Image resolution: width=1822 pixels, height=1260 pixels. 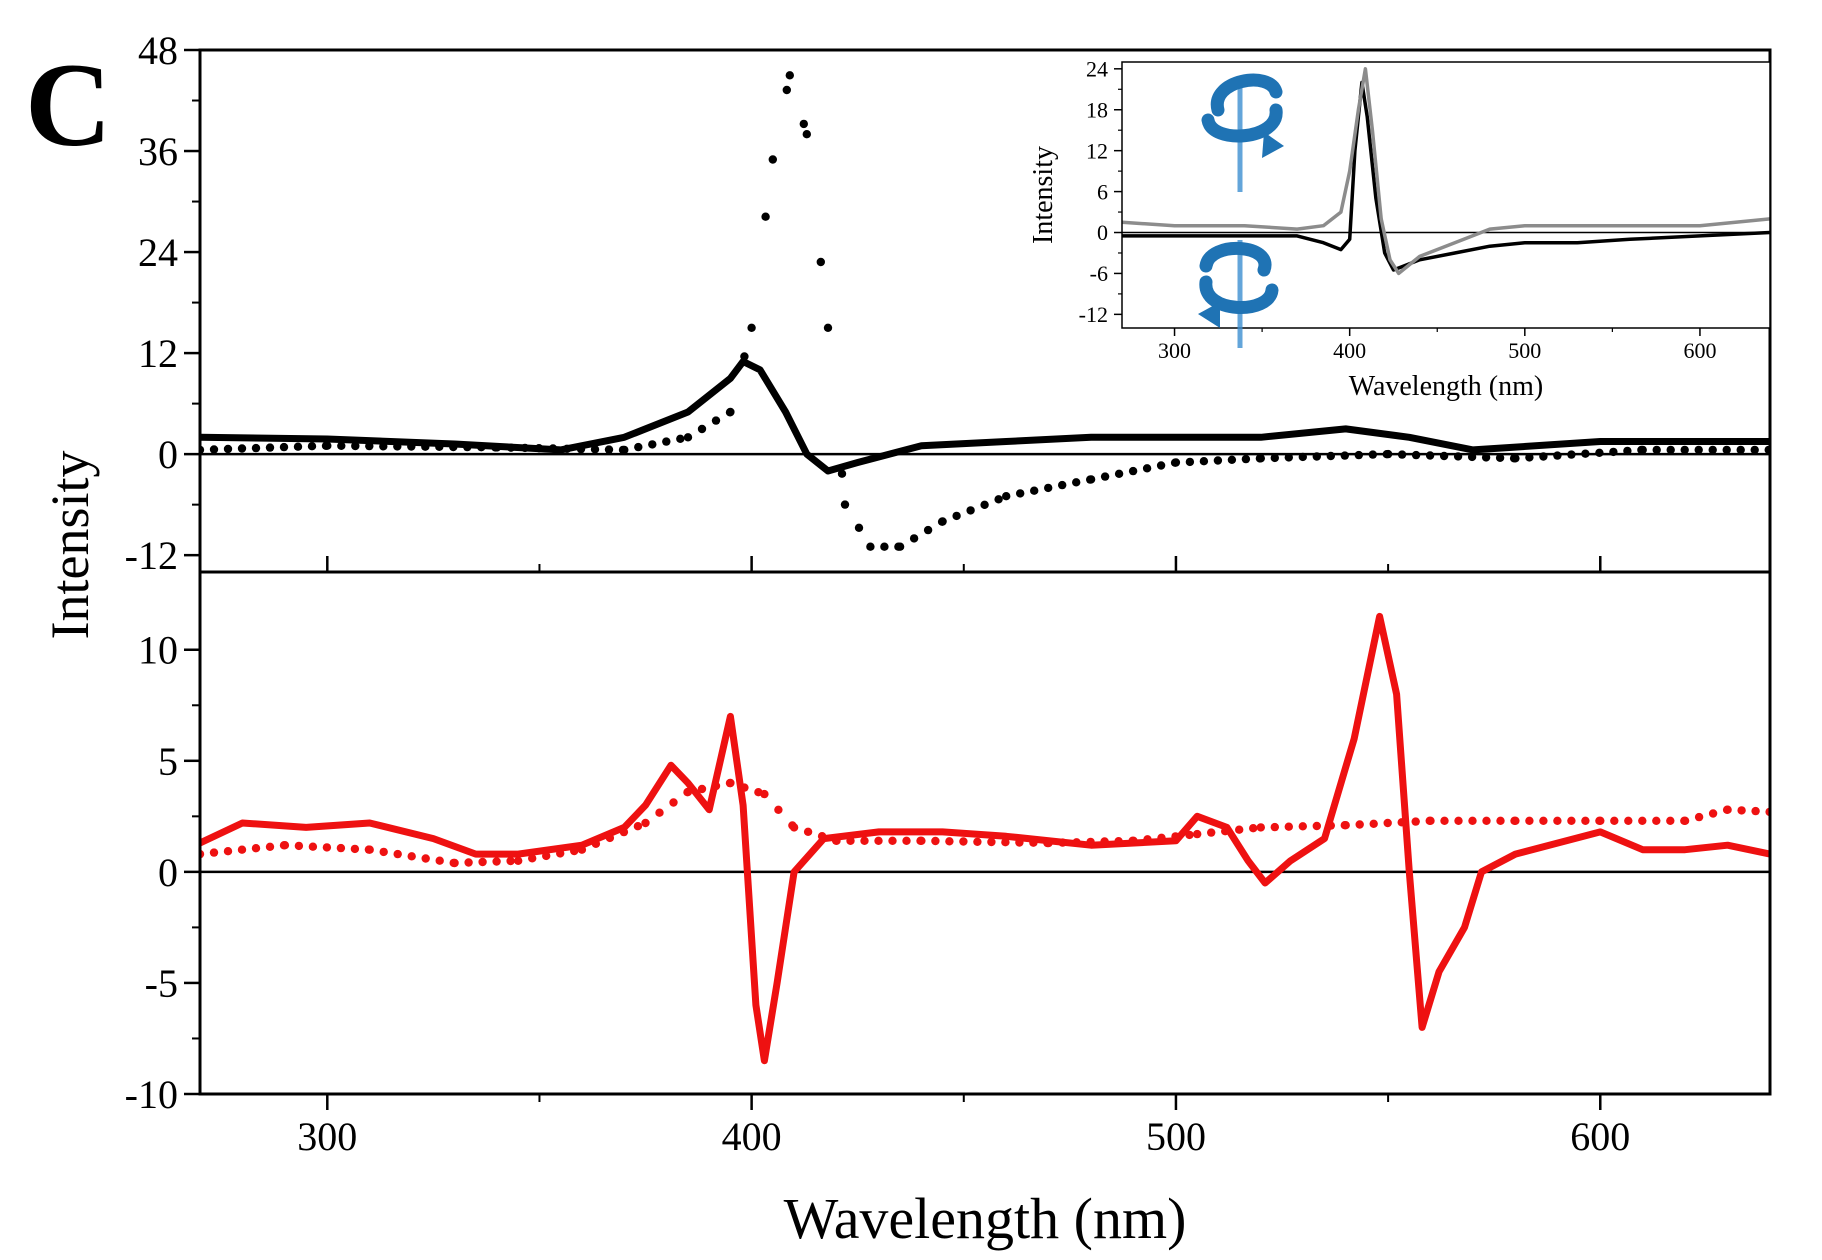 What do you see at coordinates (1446, 176) in the screenshot?
I see `series-line` at bounding box center [1446, 176].